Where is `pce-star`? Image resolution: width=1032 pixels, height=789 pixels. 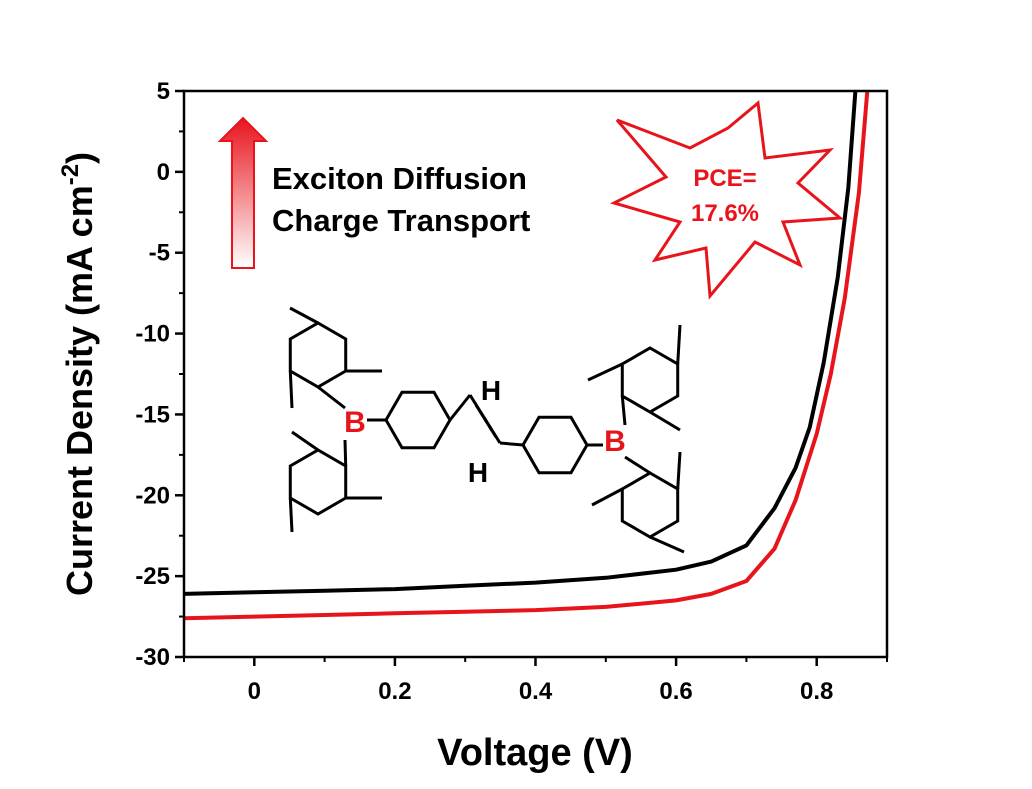
pce-star is located at coordinates (726, 200).